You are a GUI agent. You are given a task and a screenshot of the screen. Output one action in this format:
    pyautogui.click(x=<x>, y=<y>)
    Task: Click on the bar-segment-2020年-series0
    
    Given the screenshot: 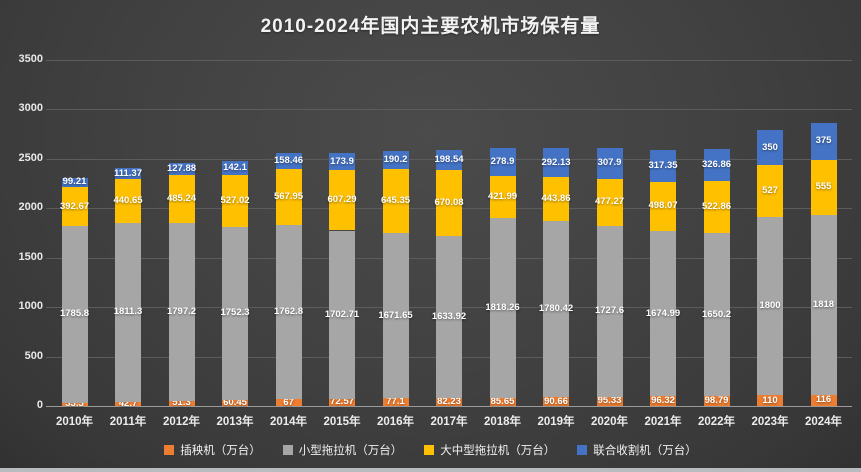 What is the action you would take?
    pyautogui.click(x=609, y=401)
    